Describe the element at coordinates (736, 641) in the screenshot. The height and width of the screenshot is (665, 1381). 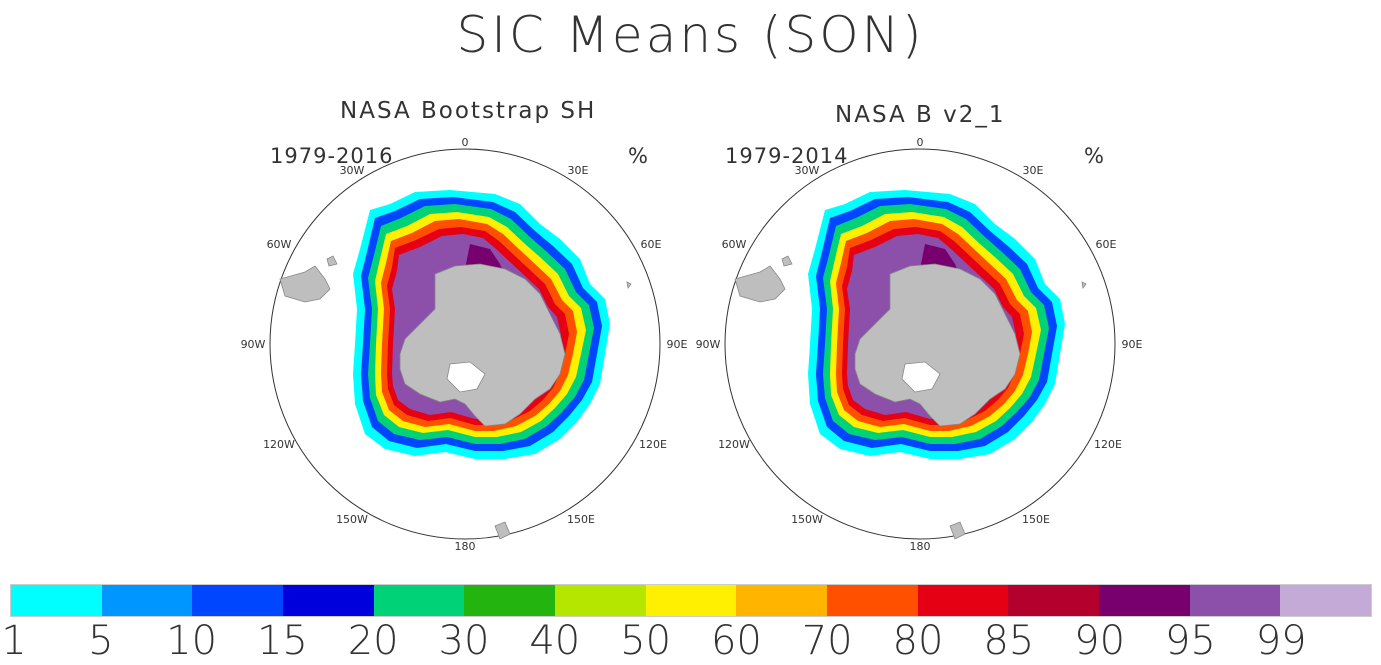
I see `colorbar-label: 60` at that location.